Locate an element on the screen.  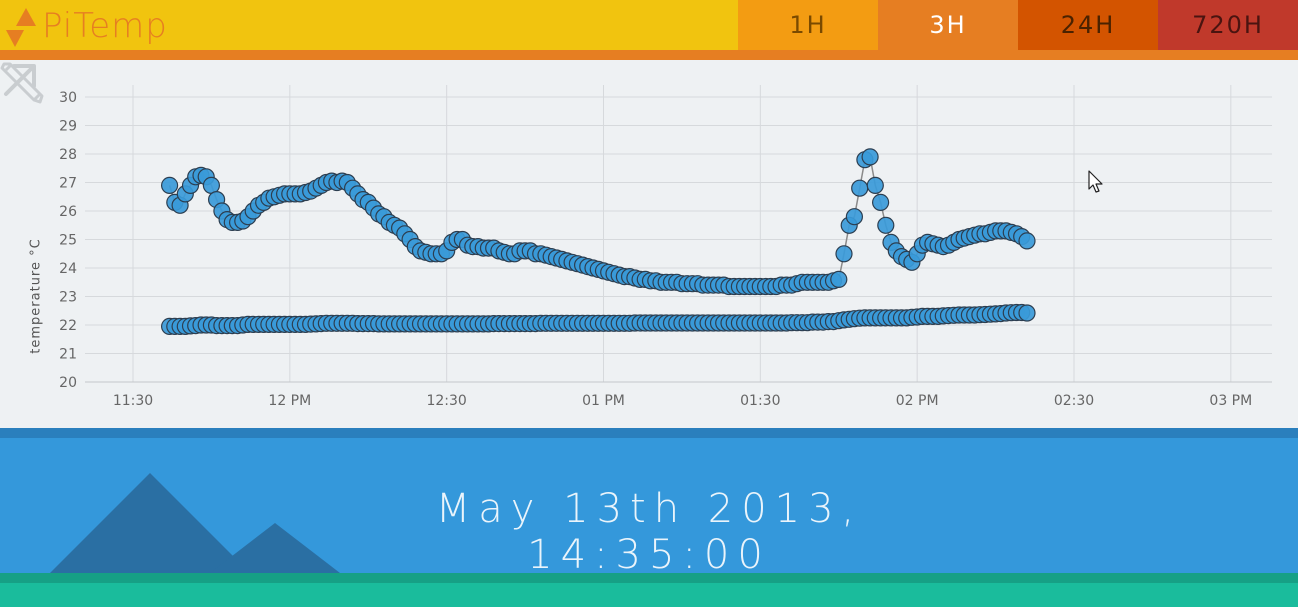
y-tick-label: 29 is located at coordinates (68, 127).